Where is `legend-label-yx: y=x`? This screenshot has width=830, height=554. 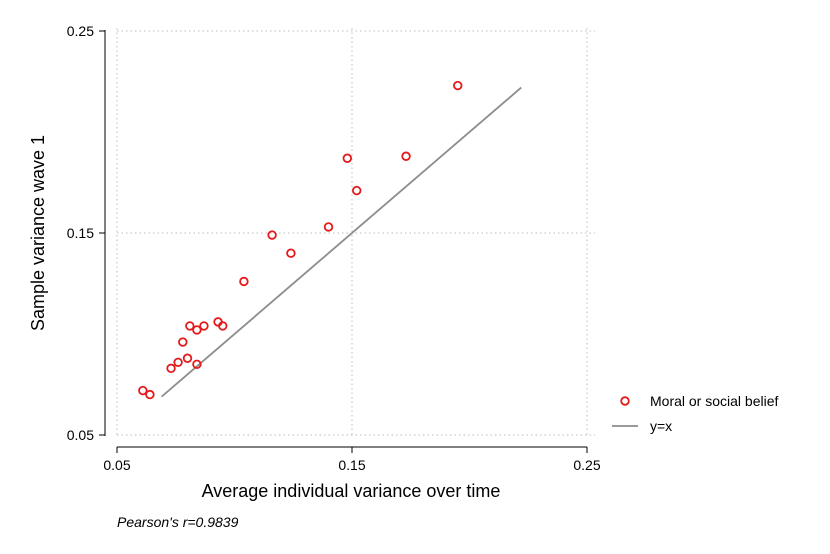 legend-label-yx: y=x is located at coordinates (661, 426).